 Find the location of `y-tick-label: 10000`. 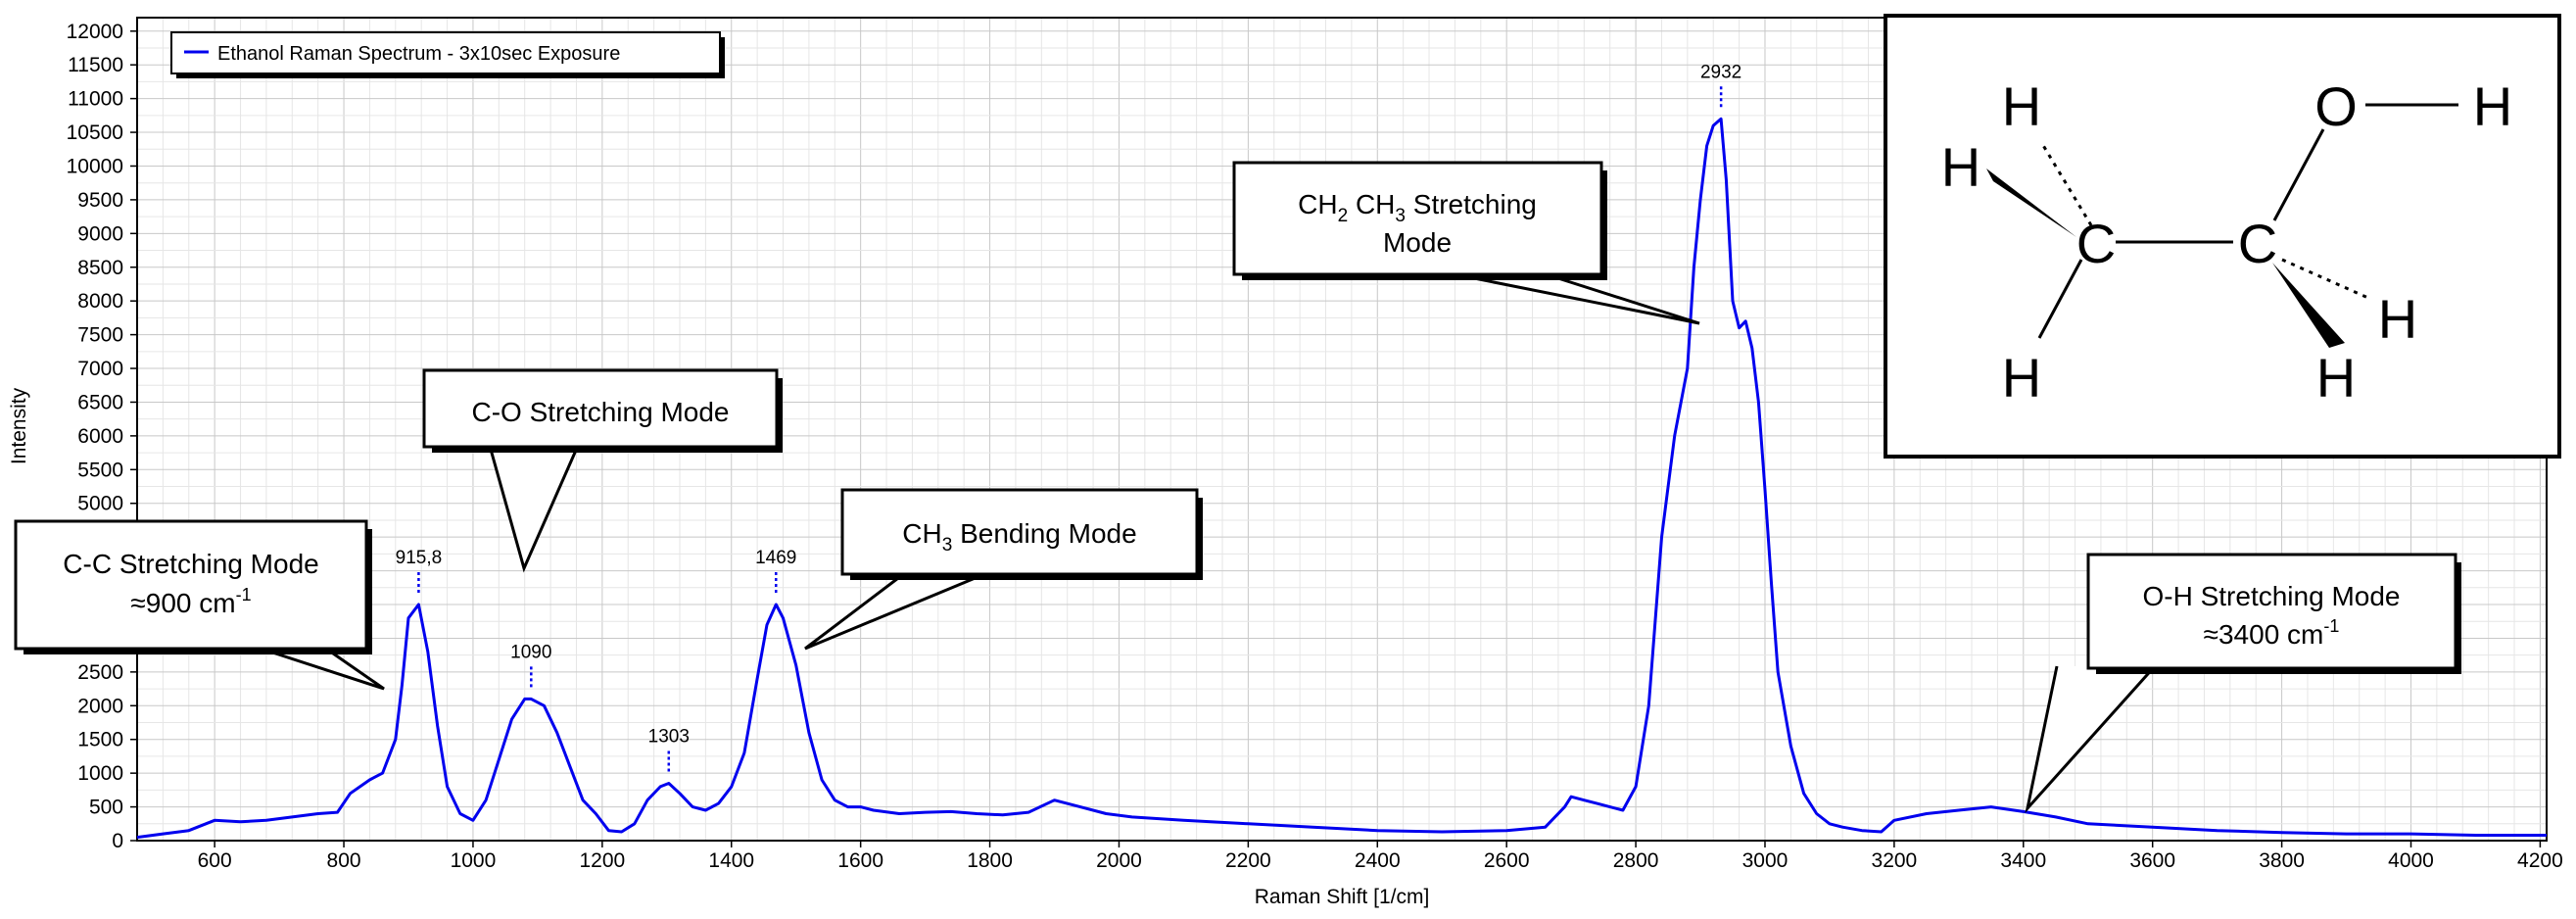

y-tick-label: 10000 is located at coordinates (95, 166).